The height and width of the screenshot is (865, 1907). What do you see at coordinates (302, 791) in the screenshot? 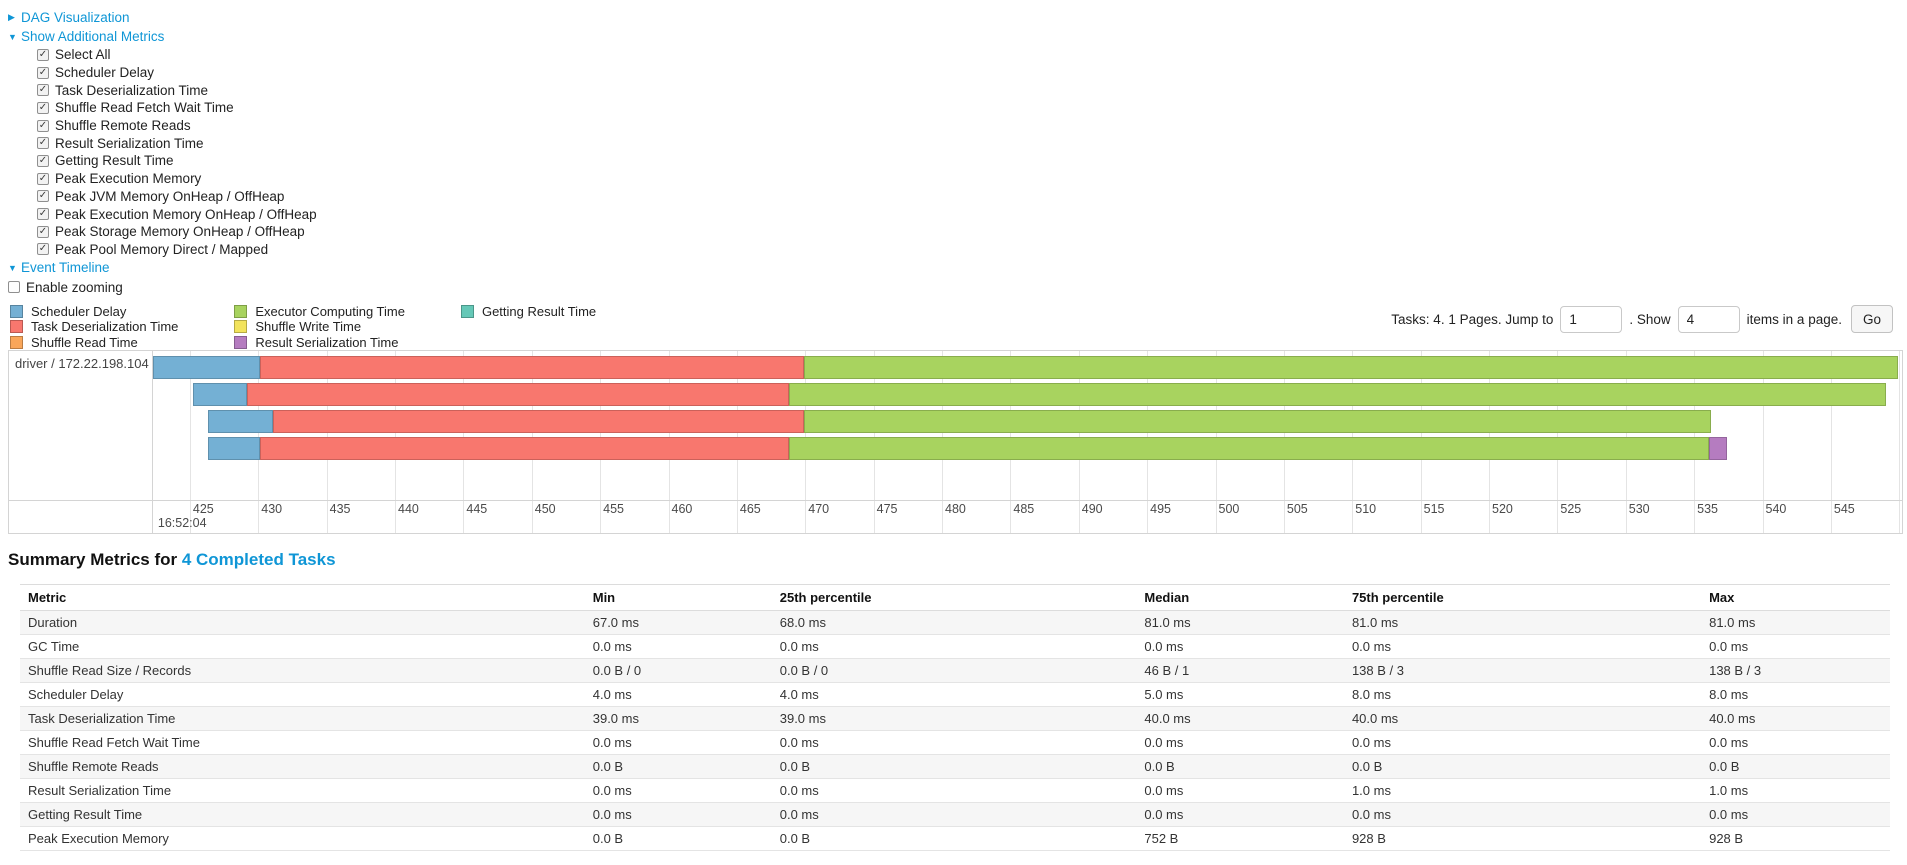
I see `metric-name-cell: Result Serialization Time` at bounding box center [302, 791].